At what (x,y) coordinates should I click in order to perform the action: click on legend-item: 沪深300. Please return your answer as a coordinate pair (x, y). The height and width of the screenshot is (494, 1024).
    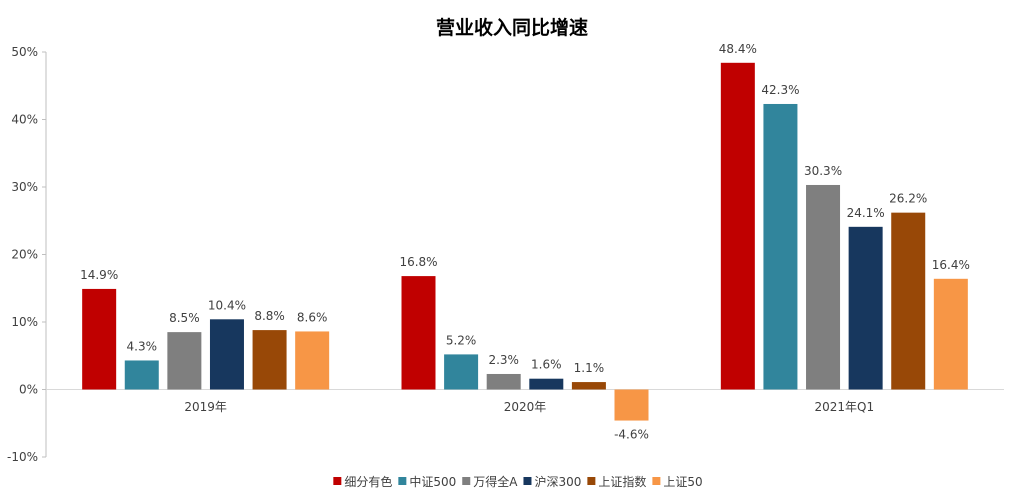
    Looking at the image, I should click on (552, 482).